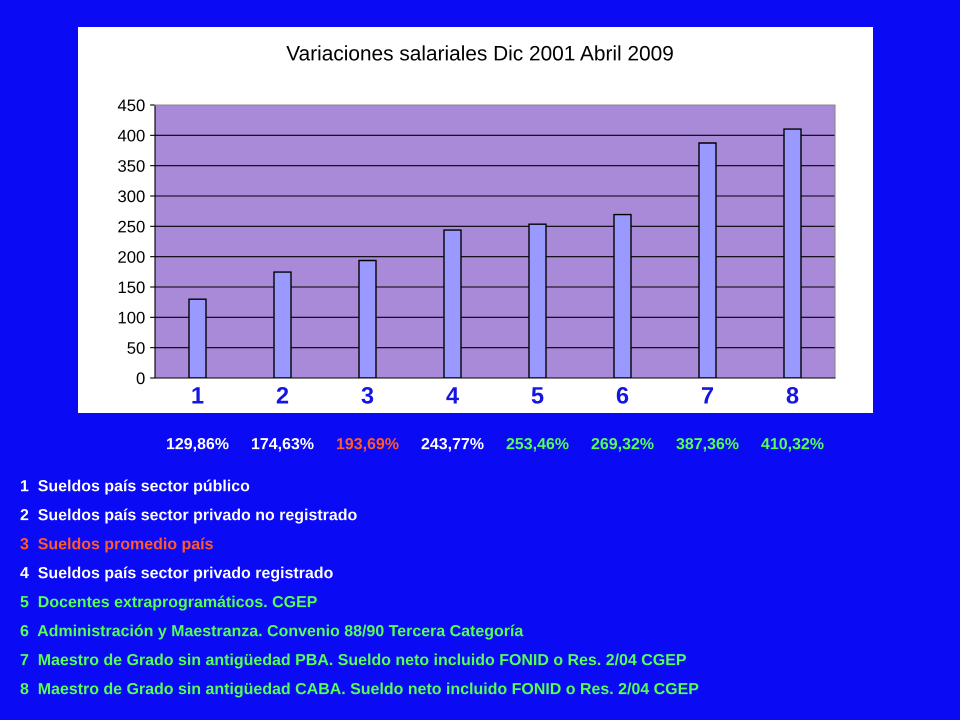 This screenshot has width=960, height=720. I want to click on text: 4 Sueldos país sector privado registrado, so click(176, 574).